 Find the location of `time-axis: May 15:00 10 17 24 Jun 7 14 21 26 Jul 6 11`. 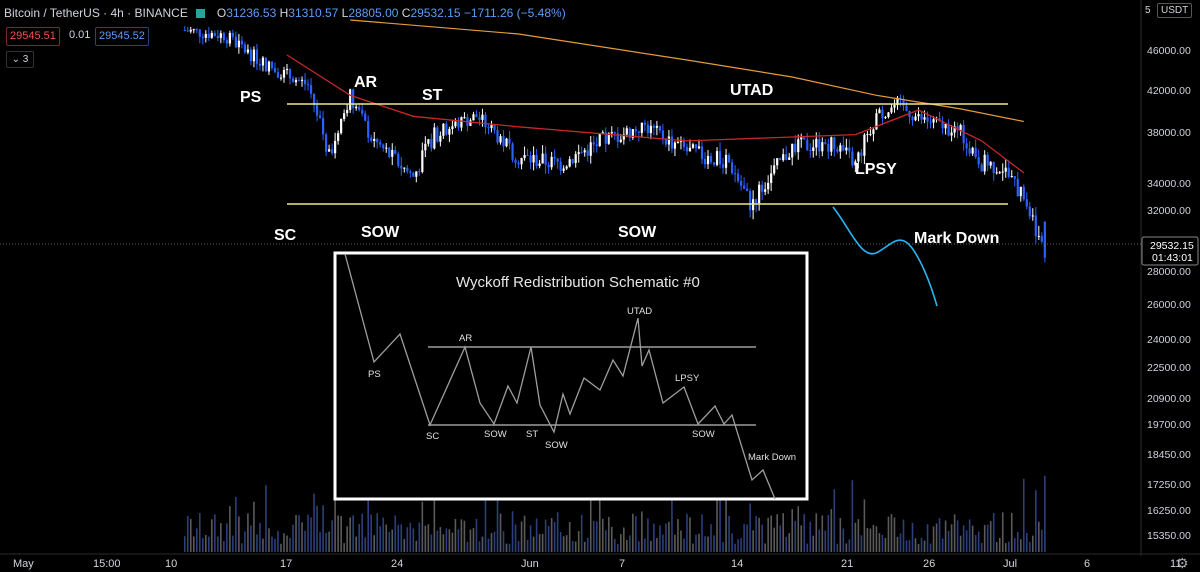

time-axis: May 15:00 10 17 24 Jun 7 14 21 26 Jul 6 11 is located at coordinates (597, 564).